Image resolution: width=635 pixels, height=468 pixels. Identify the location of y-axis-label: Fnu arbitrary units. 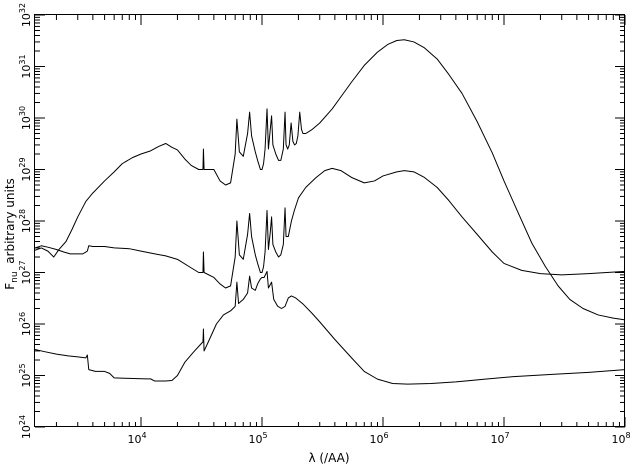
(11, 234).